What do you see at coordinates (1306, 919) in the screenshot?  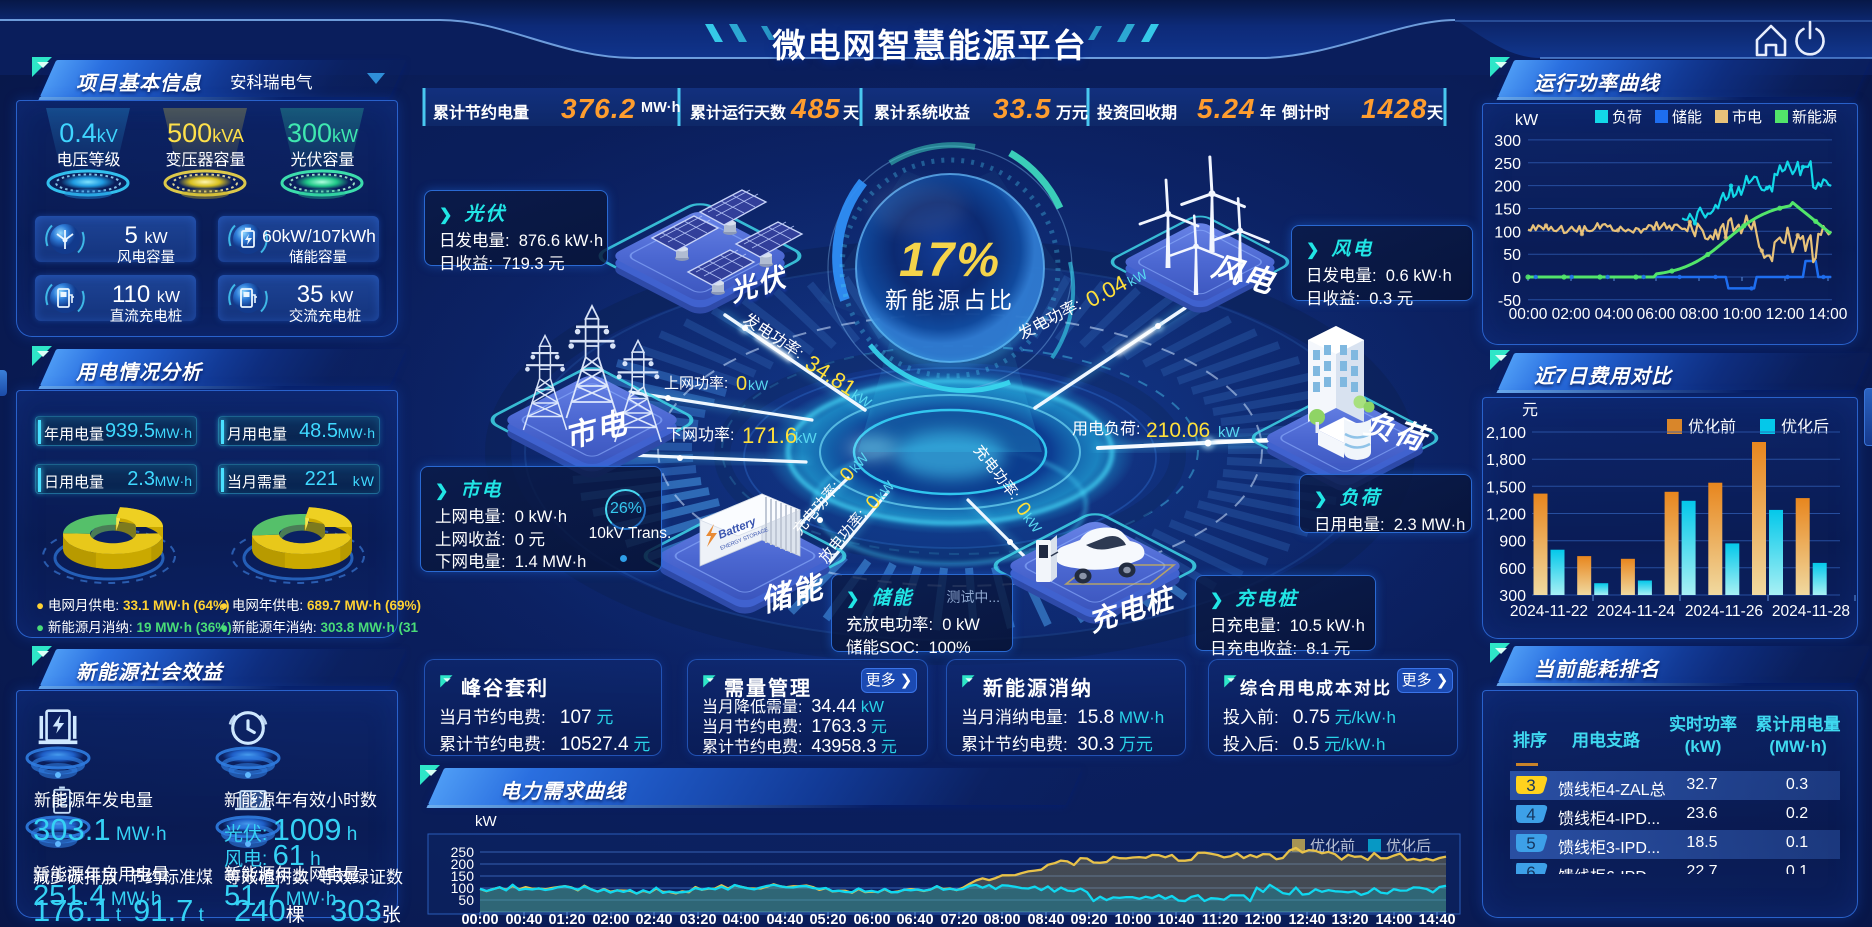 I see `svg-text: 12:40` at bounding box center [1306, 919].